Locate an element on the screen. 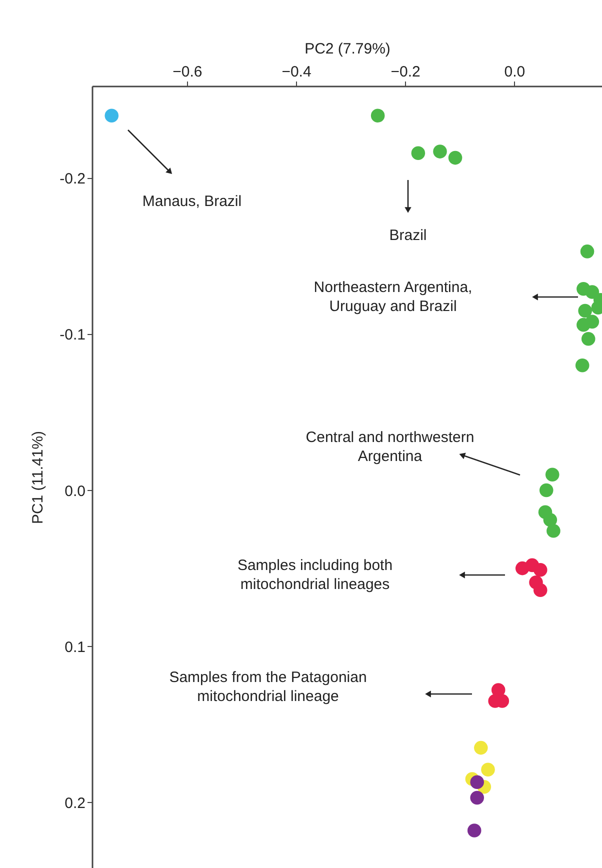  annotation: Northeastern Argentina, Uruguay and Brazil is located at coordinates (393, 297).